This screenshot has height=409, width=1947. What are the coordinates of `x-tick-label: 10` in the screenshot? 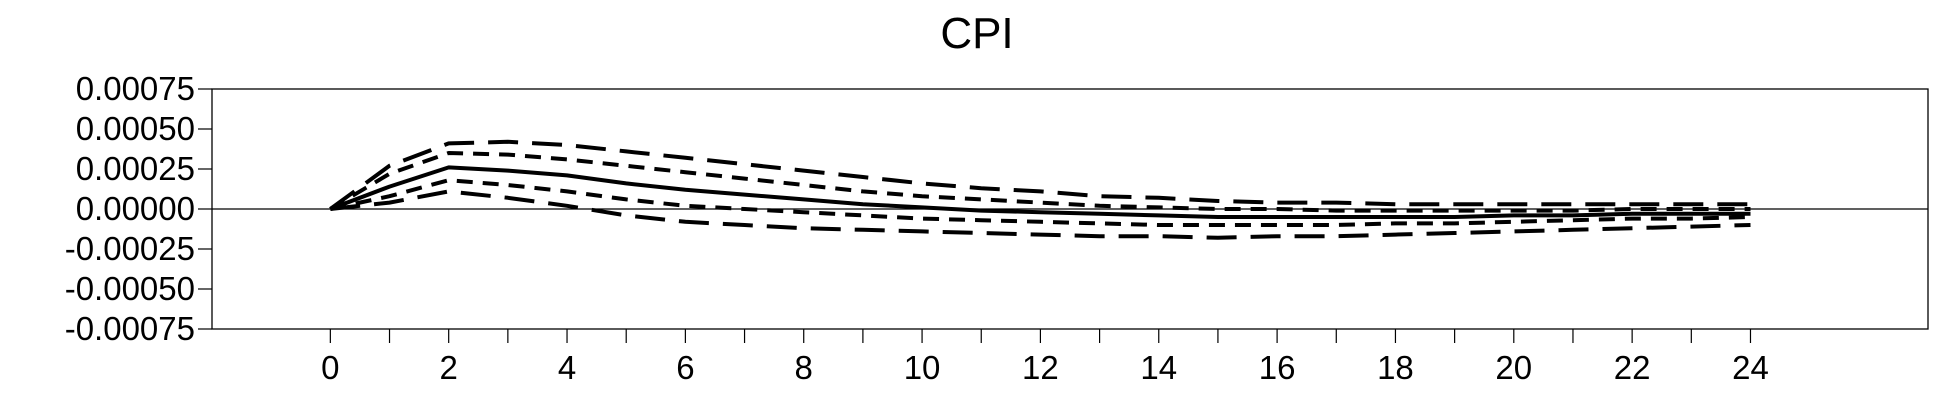 It's located at (922, 367).